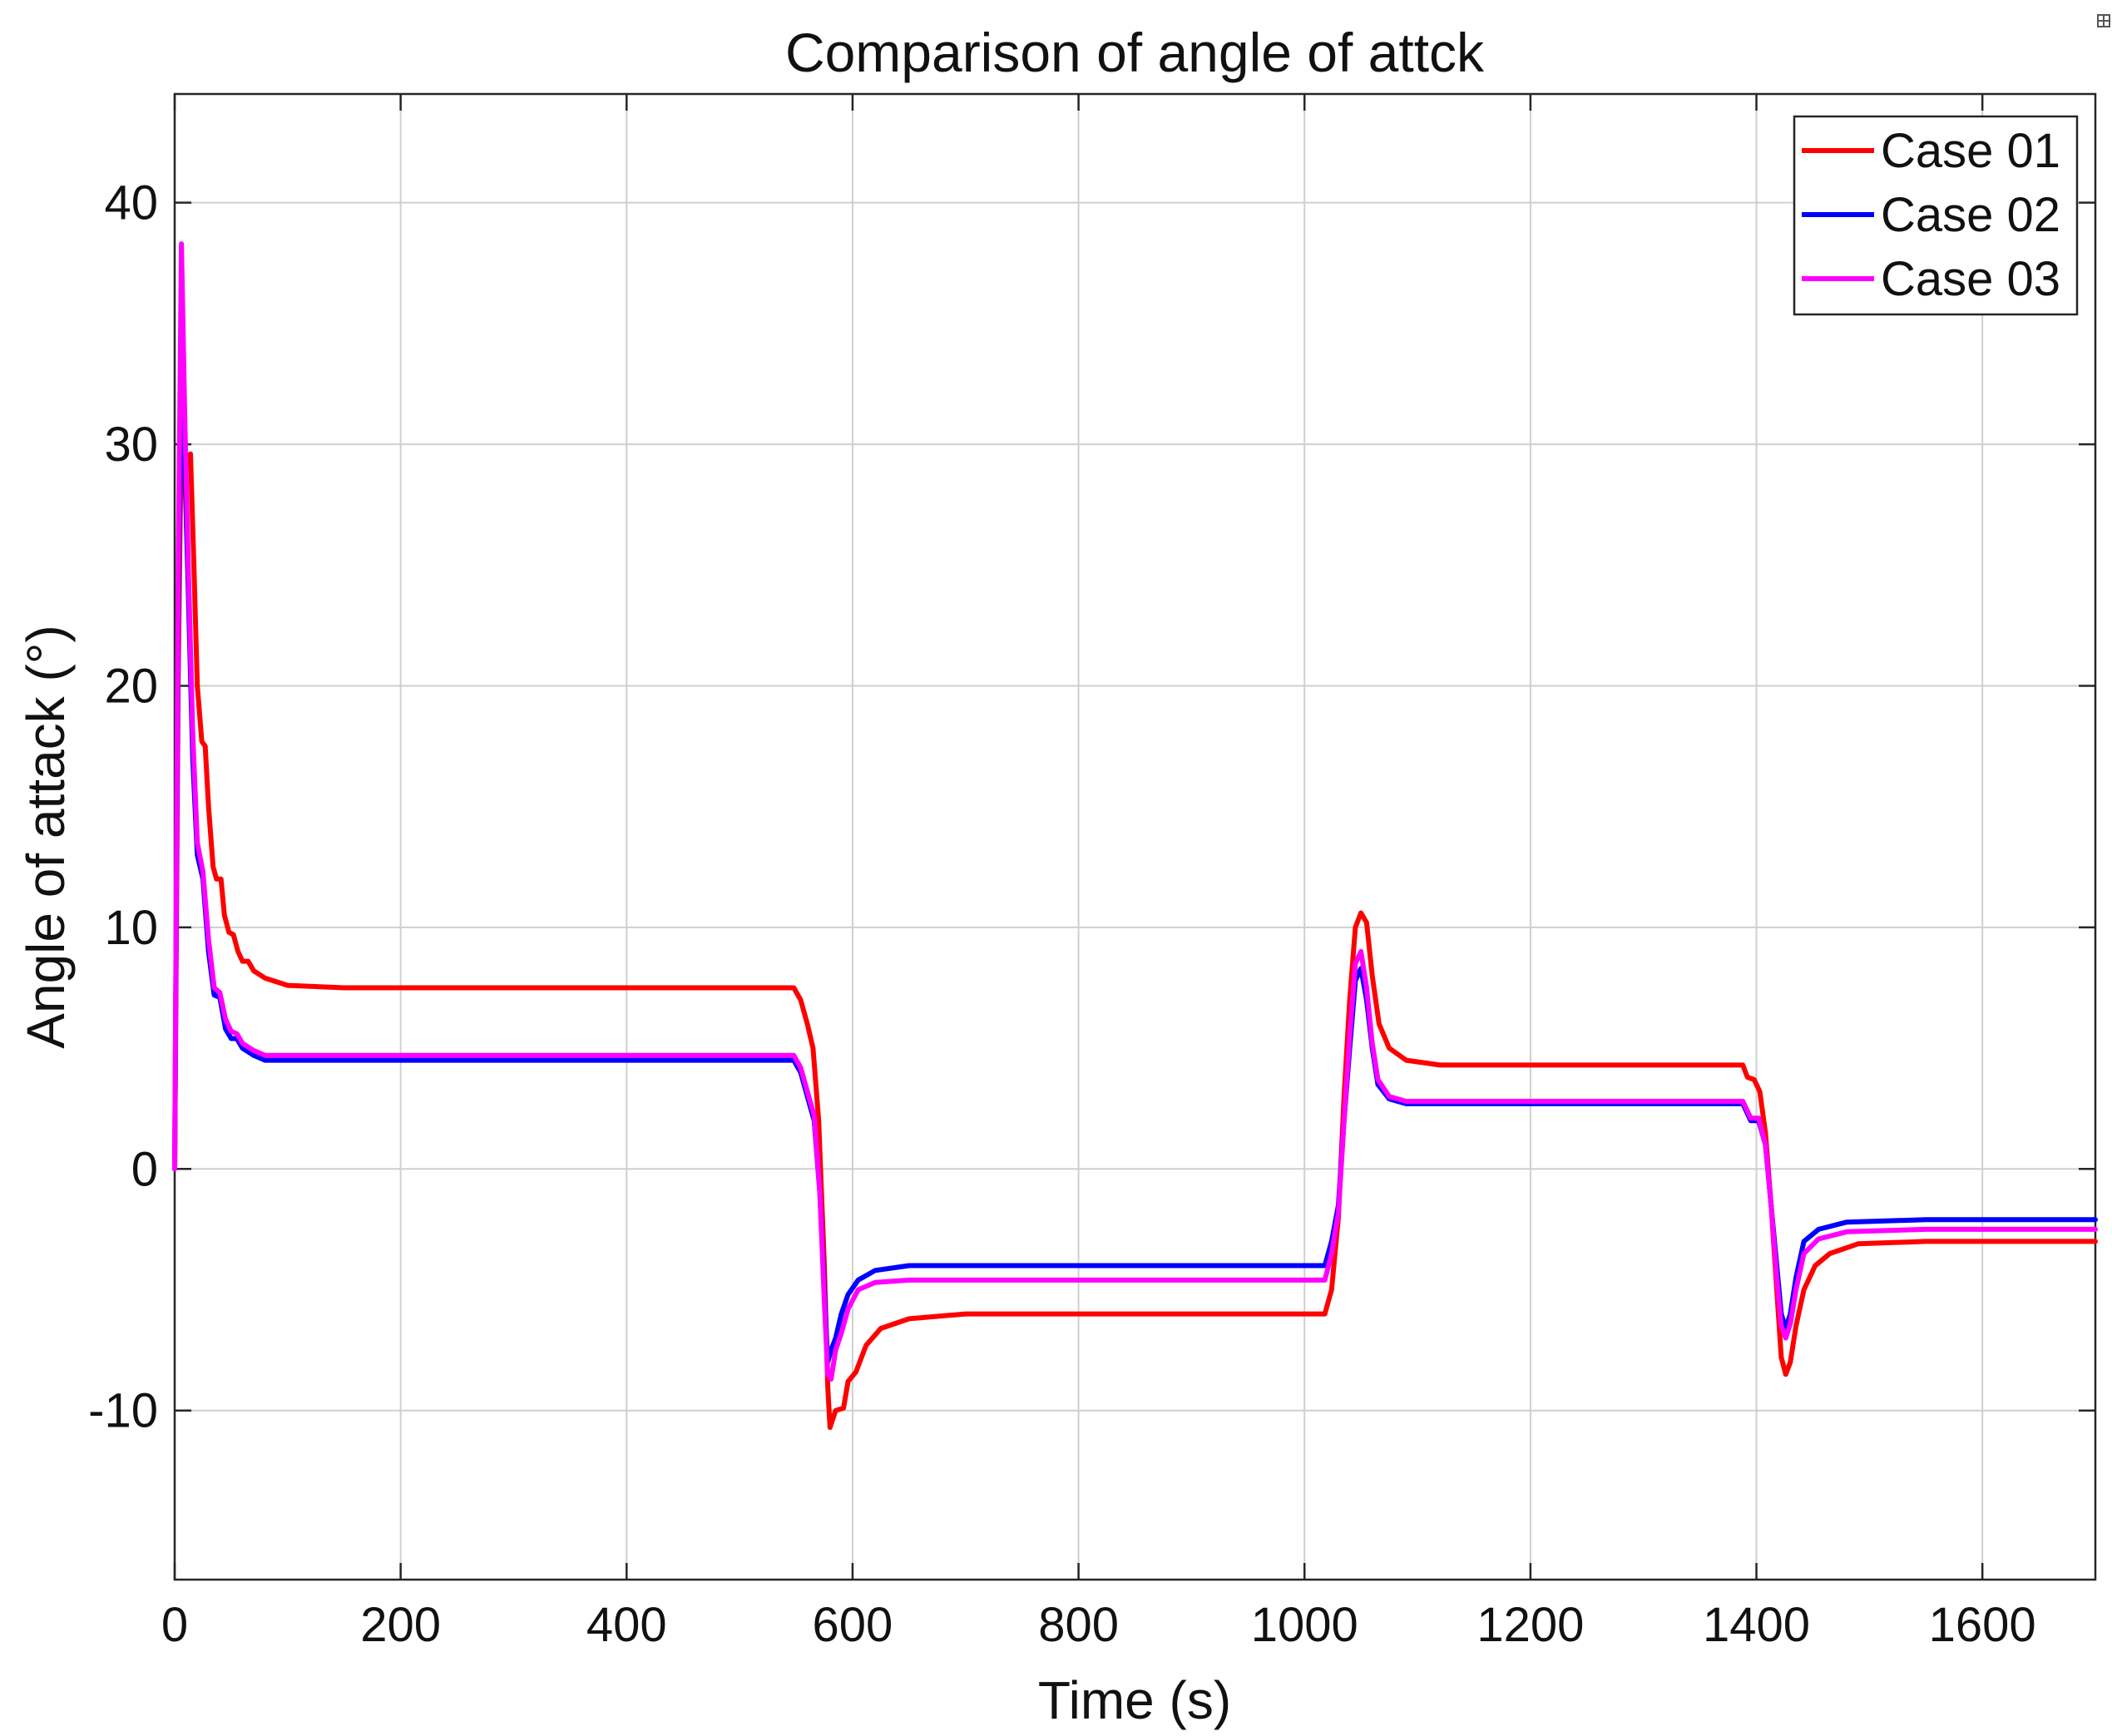  I want to click on y-axis-title: Angle of attack (°), so click(46, 837).